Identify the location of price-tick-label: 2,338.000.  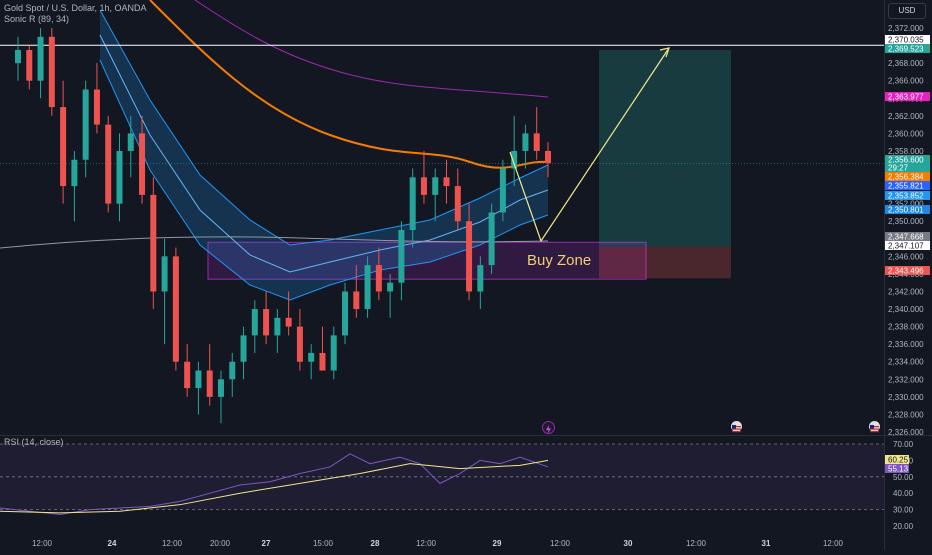
(906, 327).